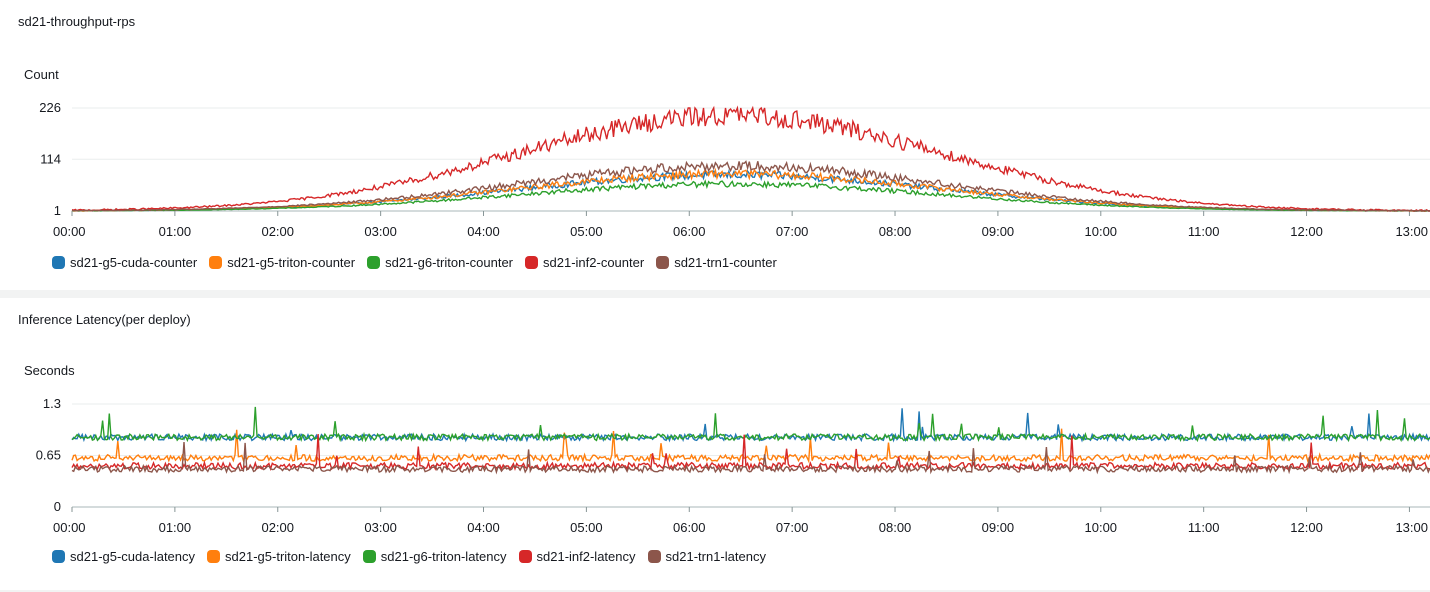  What do you see at coordinates (57, 506) in the screenshot?
I see `y-tick-label: 0` at bounding box center [57, 506].